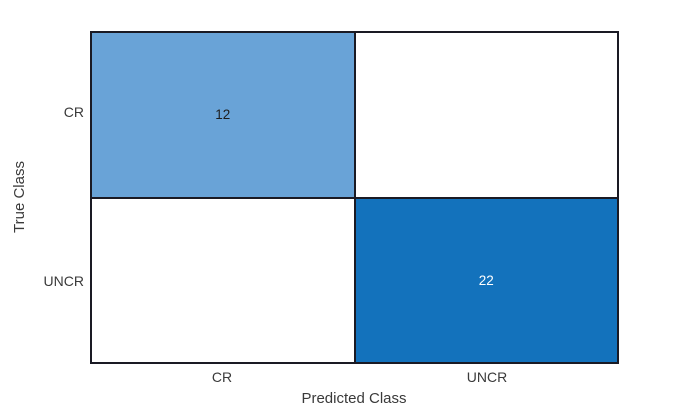 Image resolution: width=684 pixels, height=412 pixels. What do you see at coordinates (73, 112) in the screenshot?
I see `y-tick-cr: CR` at bounding box center [73, 112].